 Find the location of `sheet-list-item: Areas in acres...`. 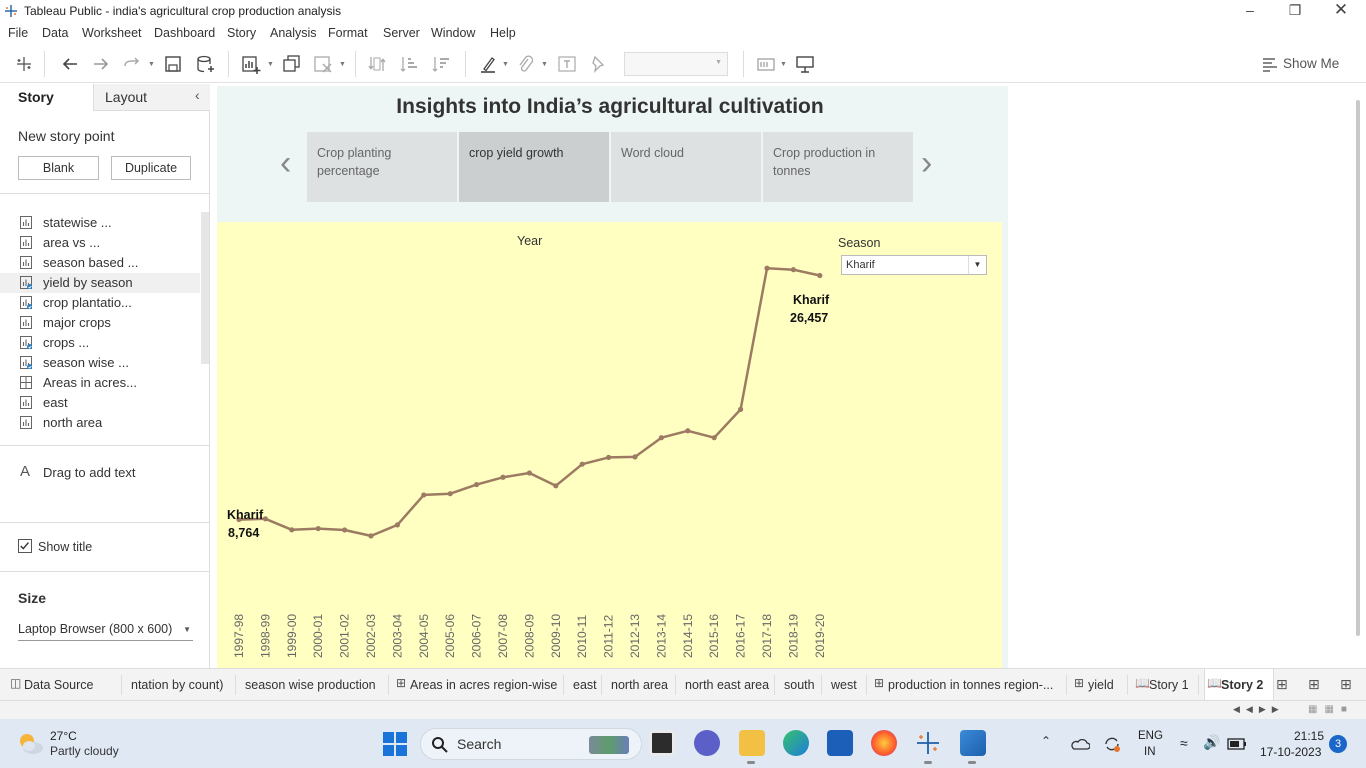

sheet-list-item: Areas in acres... is located at coordinates (100, 383).